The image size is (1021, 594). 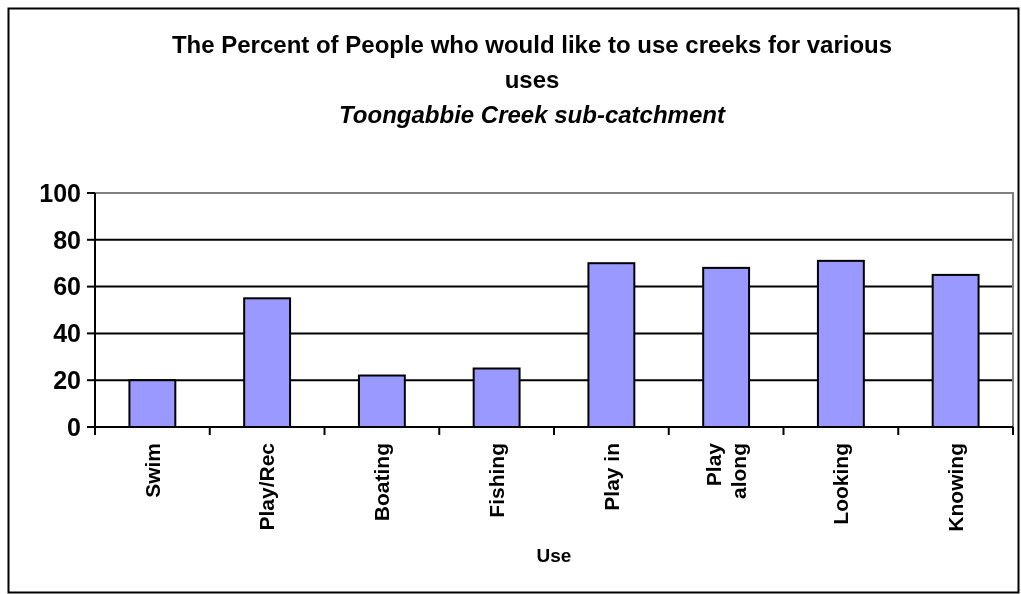 What do you see at coordinates (611, 477) in the screenshot?
I see `x-tick-label: Play in` at bounding box center [611, 477].